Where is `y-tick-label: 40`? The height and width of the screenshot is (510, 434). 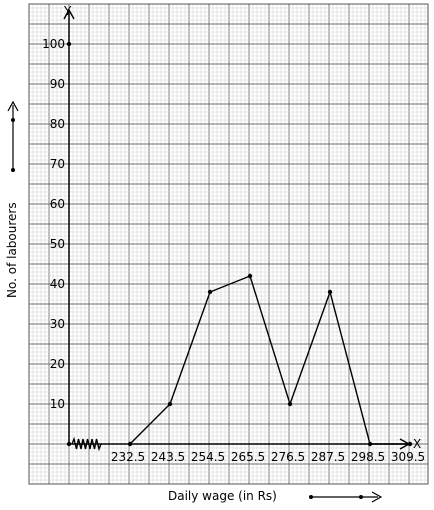 y-tick-label: 40 is located at coordinates (57, 284).